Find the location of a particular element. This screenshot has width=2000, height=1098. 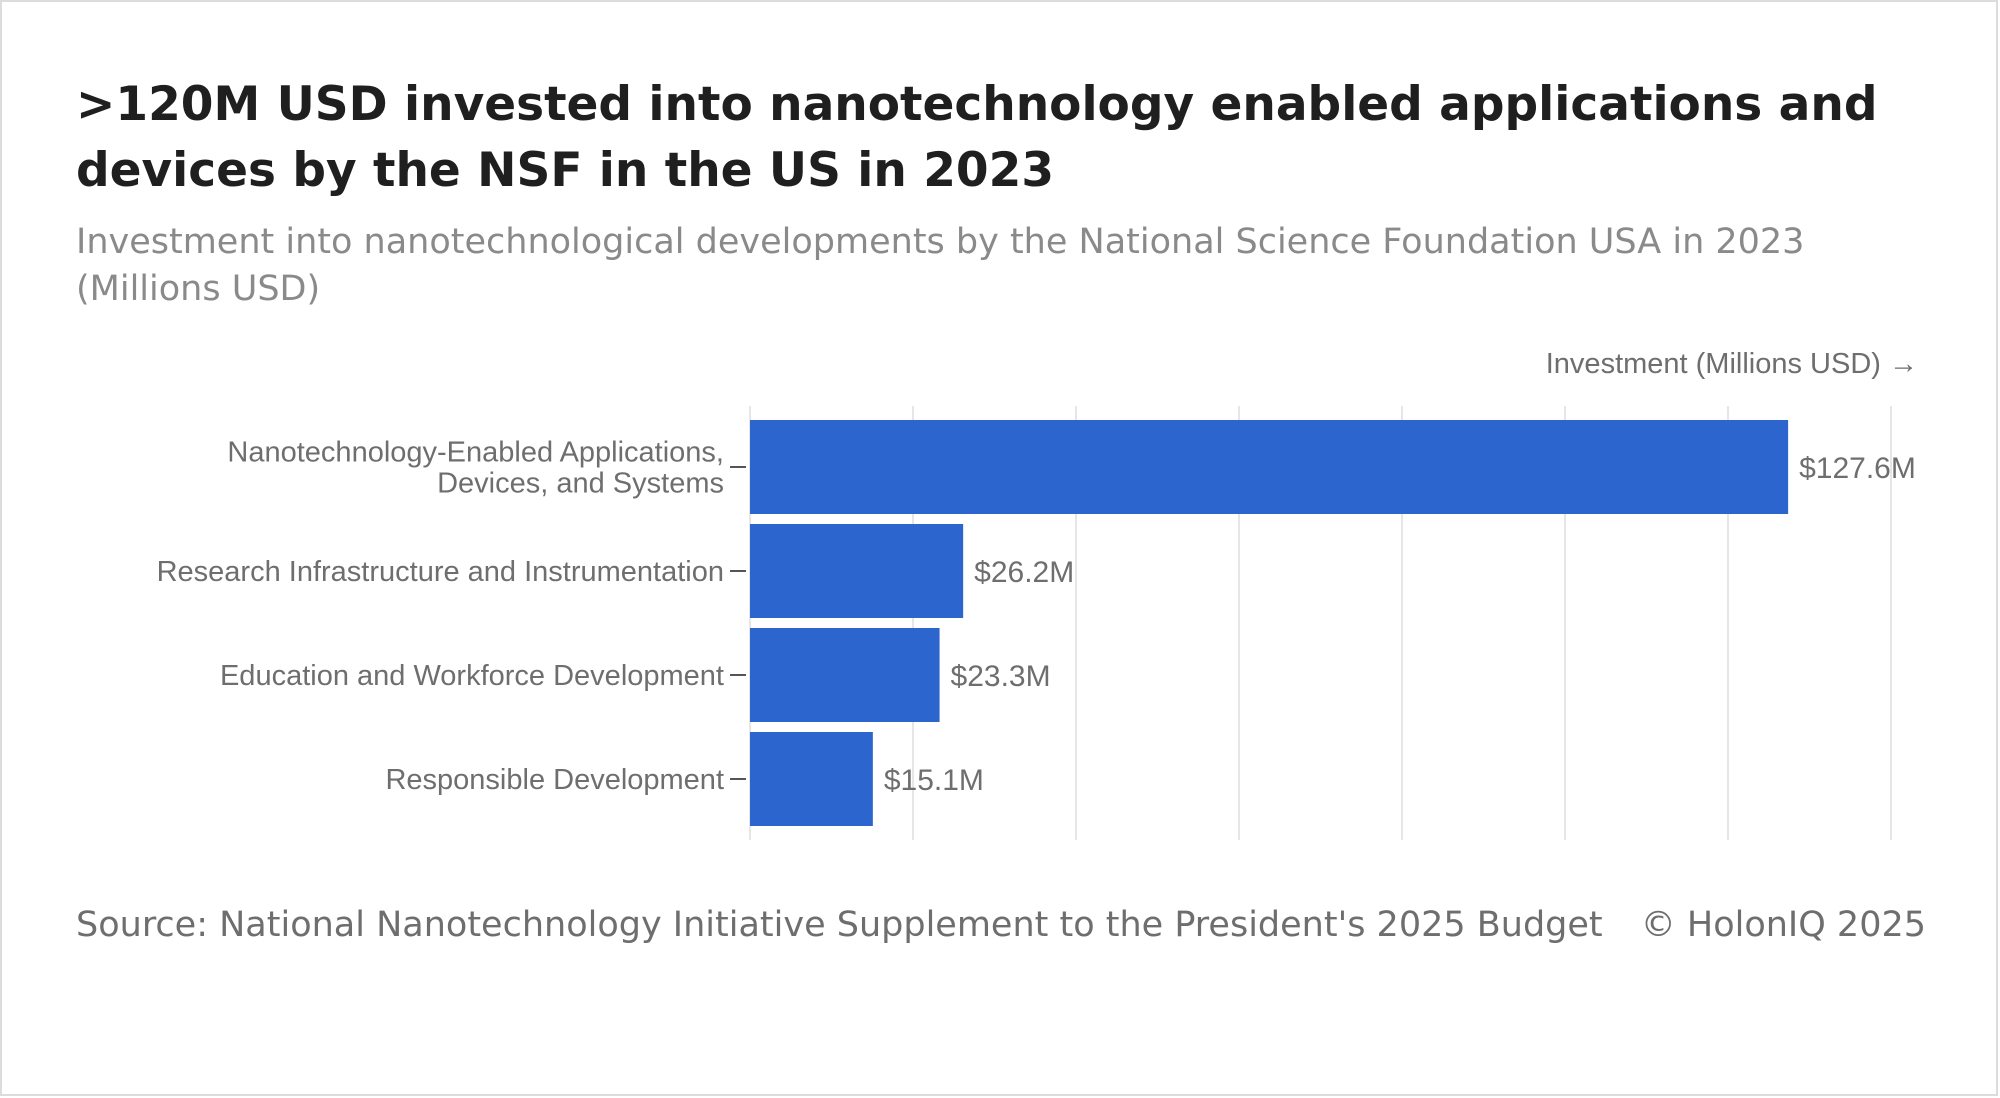

copyright-note: © HolonIQ 2025 is located at coordinates (1783, 925).